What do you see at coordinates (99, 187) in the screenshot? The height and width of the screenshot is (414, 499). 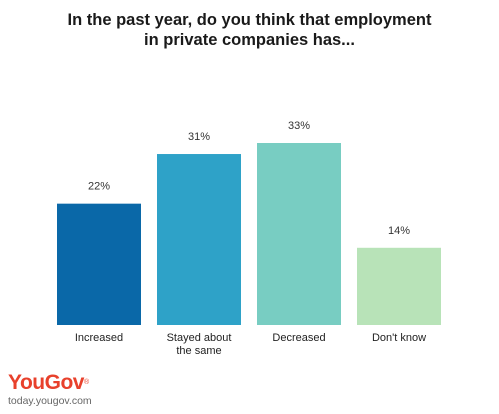 I see `data-label-1: 22%` at bounding box center [99, 187].